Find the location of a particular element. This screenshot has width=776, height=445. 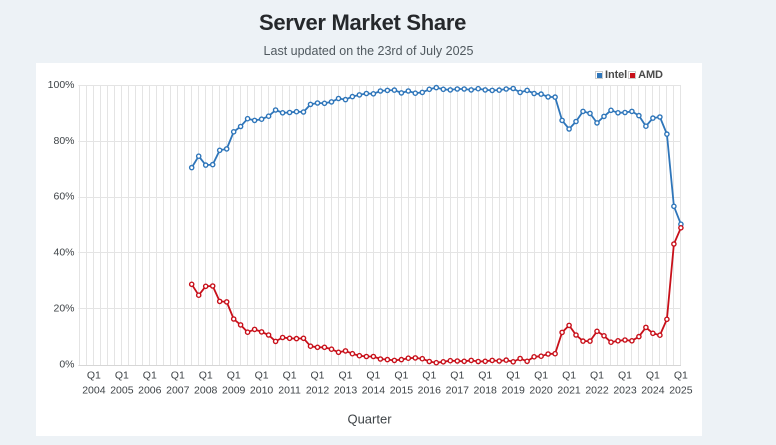

svg-text: 2004 is located at coordinates (94, 390).